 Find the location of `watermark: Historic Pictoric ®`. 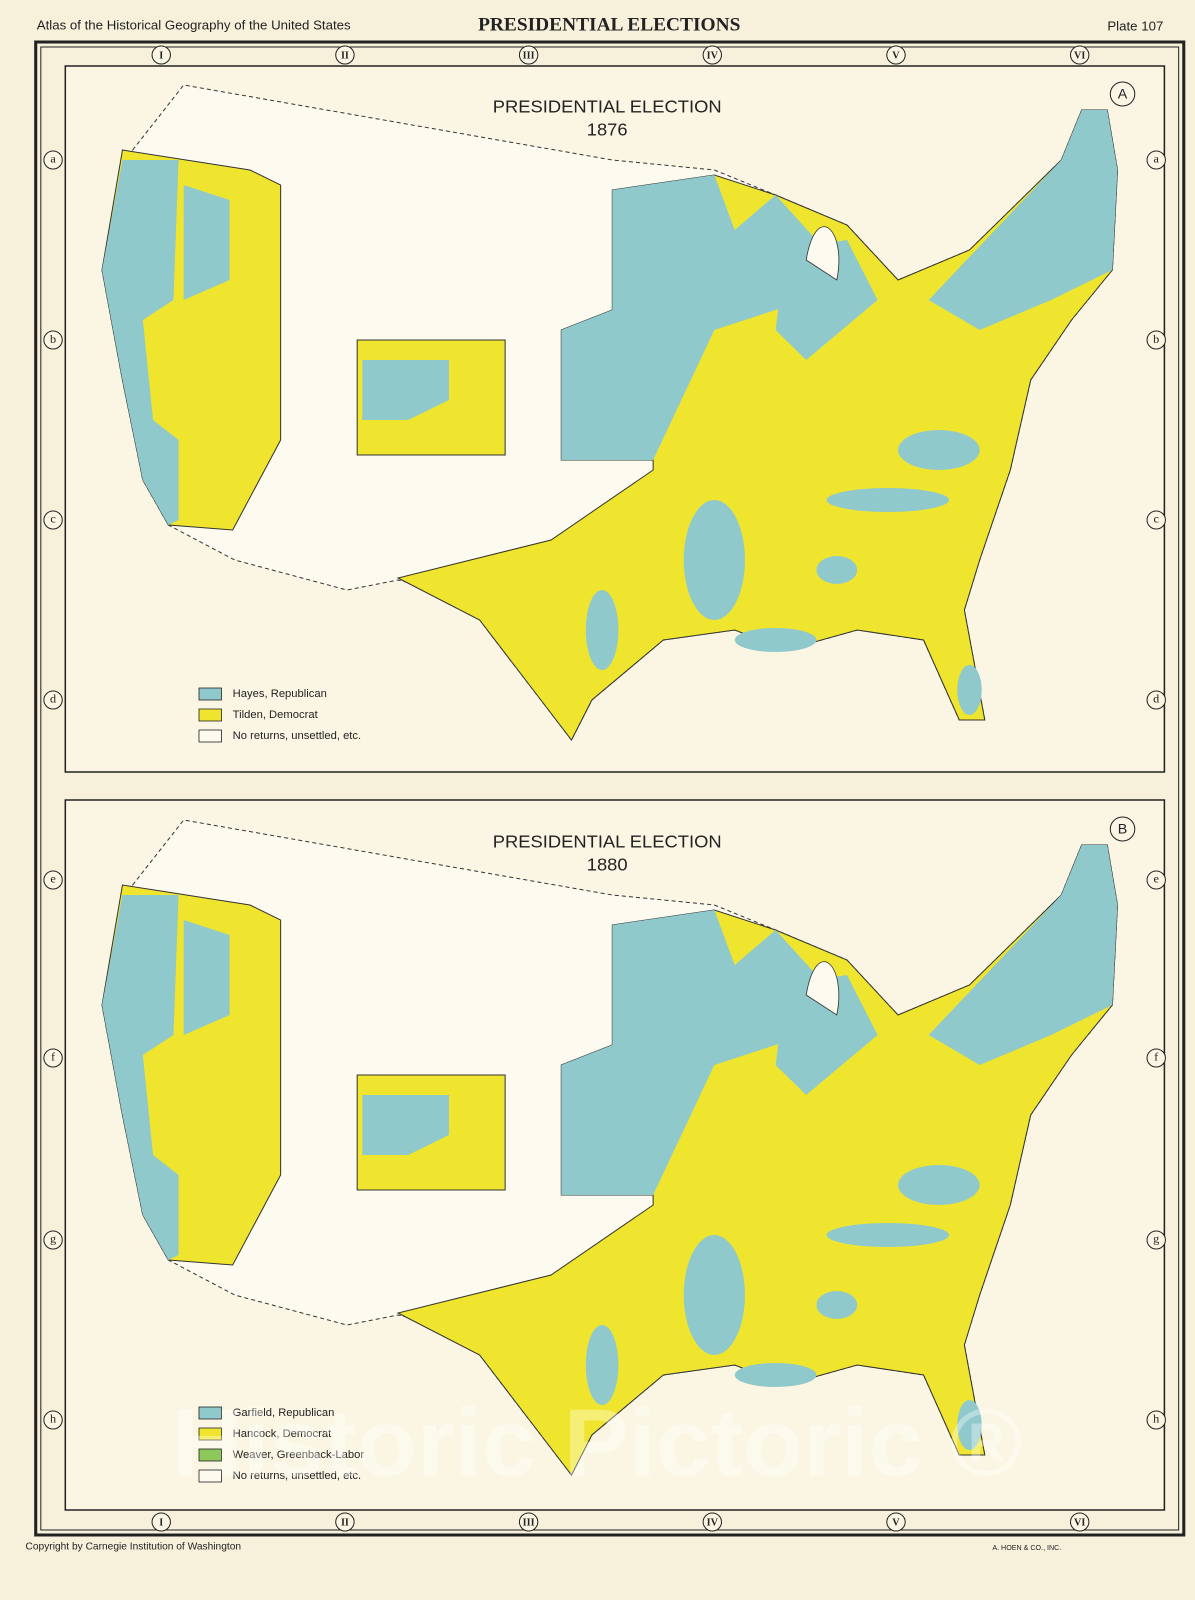

watermark: Historic Pictoric ® is located at coordinates (597, 1442).